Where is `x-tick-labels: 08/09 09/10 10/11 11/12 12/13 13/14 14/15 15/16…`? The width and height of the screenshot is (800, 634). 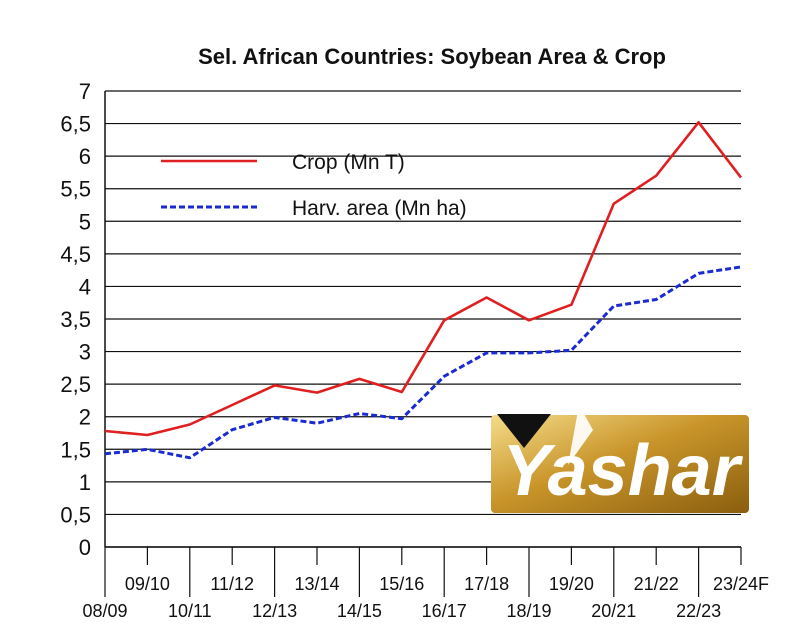
x-tick-labels: 08/09 09/10 10/11 11/12 12/13 13/14 14/15 15/16… is located at coordinates (425, 584).